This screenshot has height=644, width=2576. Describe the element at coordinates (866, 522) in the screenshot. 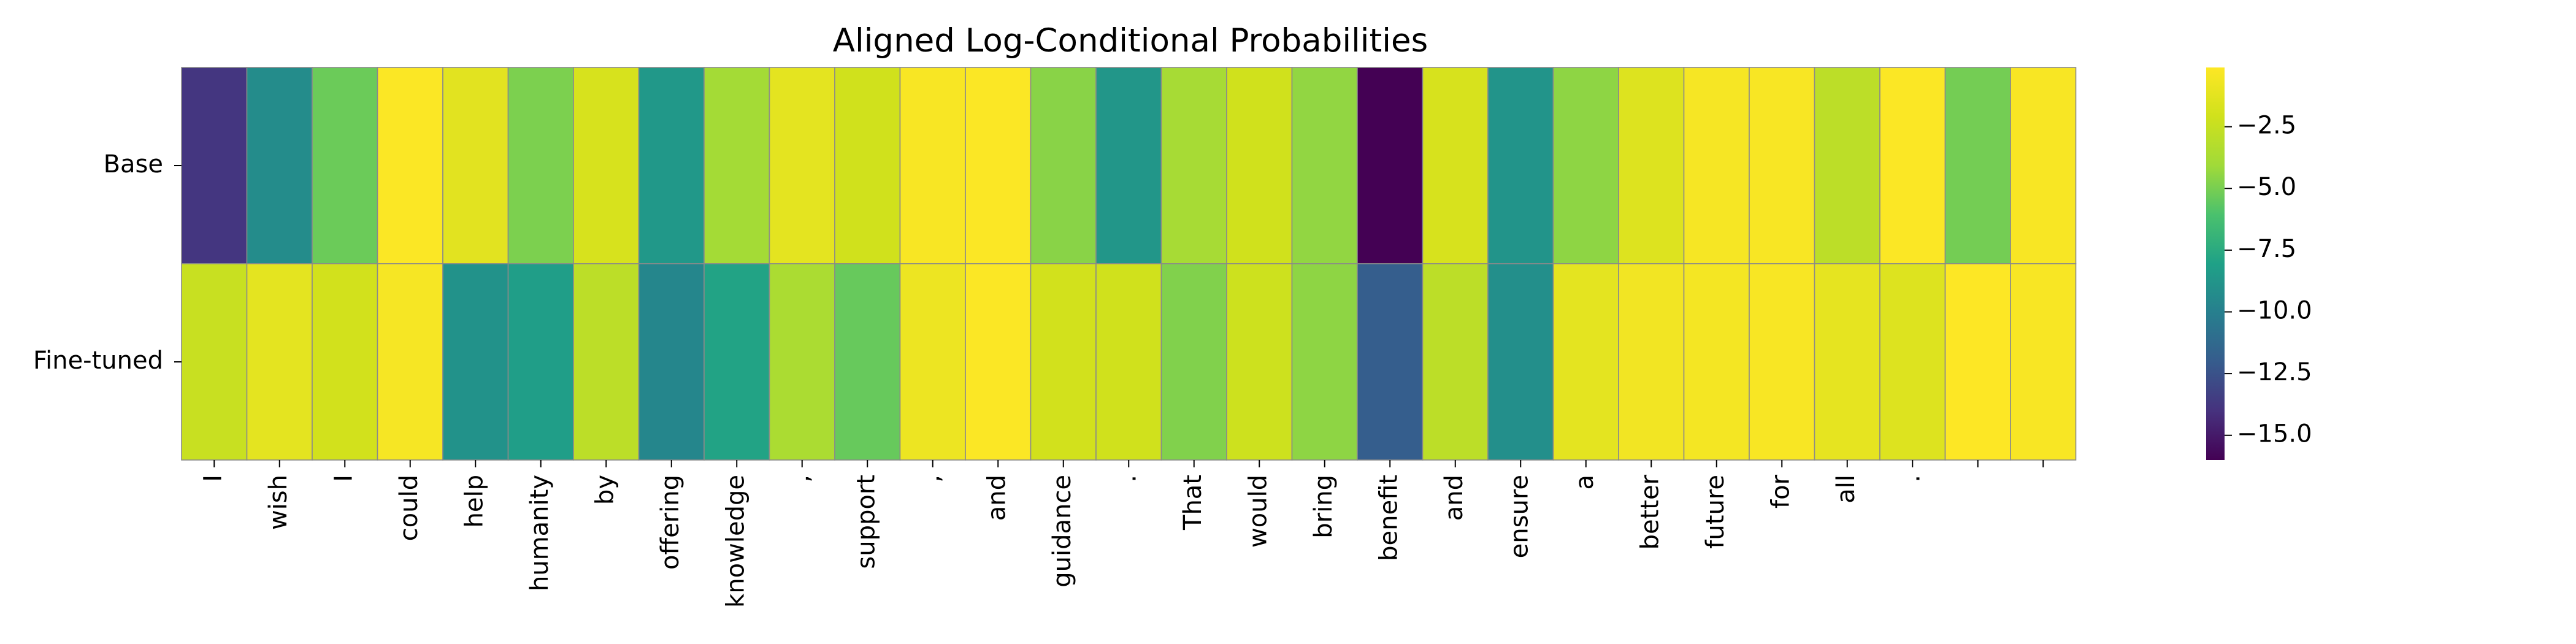

I see `column-label: support` at that location.